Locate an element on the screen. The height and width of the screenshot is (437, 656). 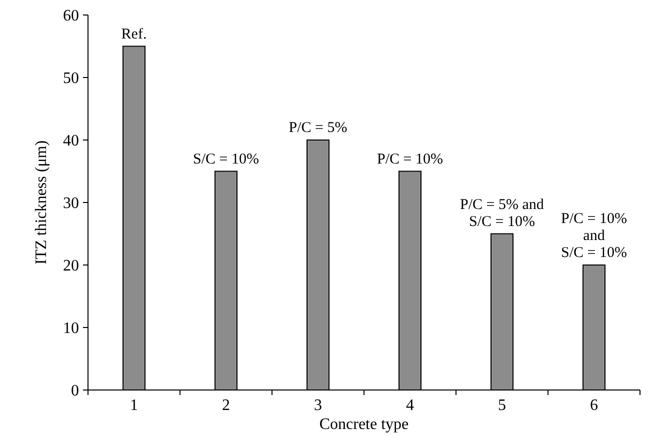
y-tick-label: 20 is located at coordinates (71, 266).